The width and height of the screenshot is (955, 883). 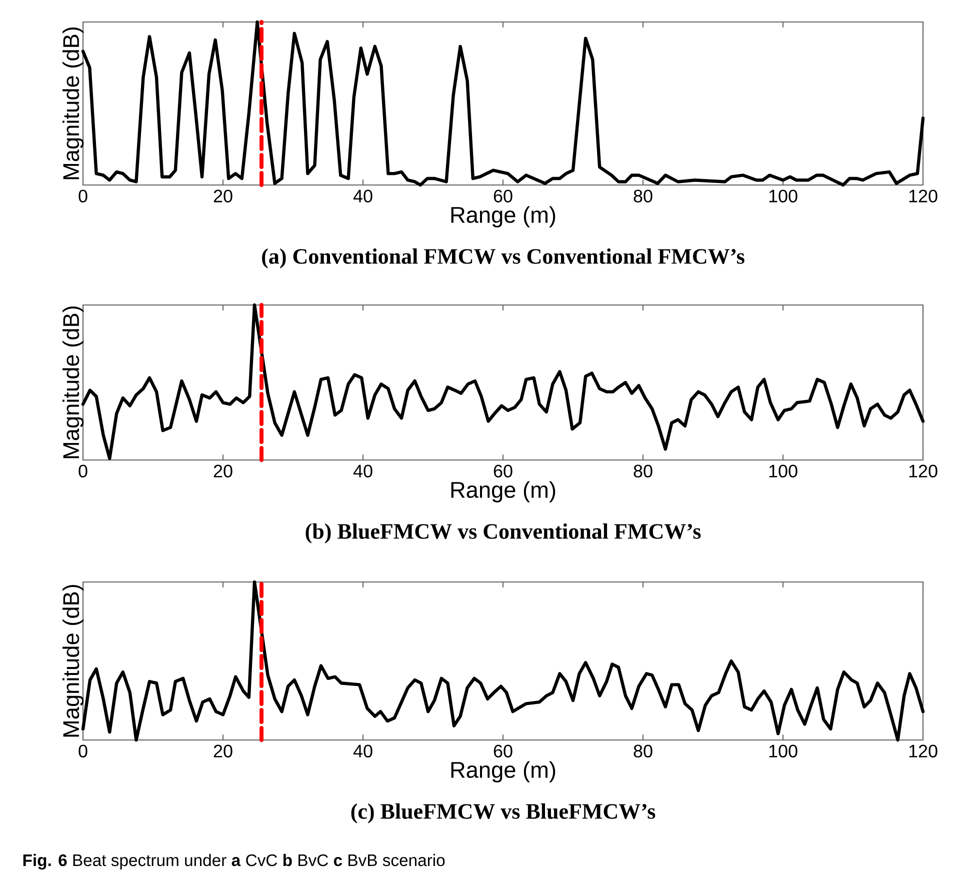 I want to click on text: (c) BlueFMCW vs BlueFMCW’s, so click(x=503, y=813).